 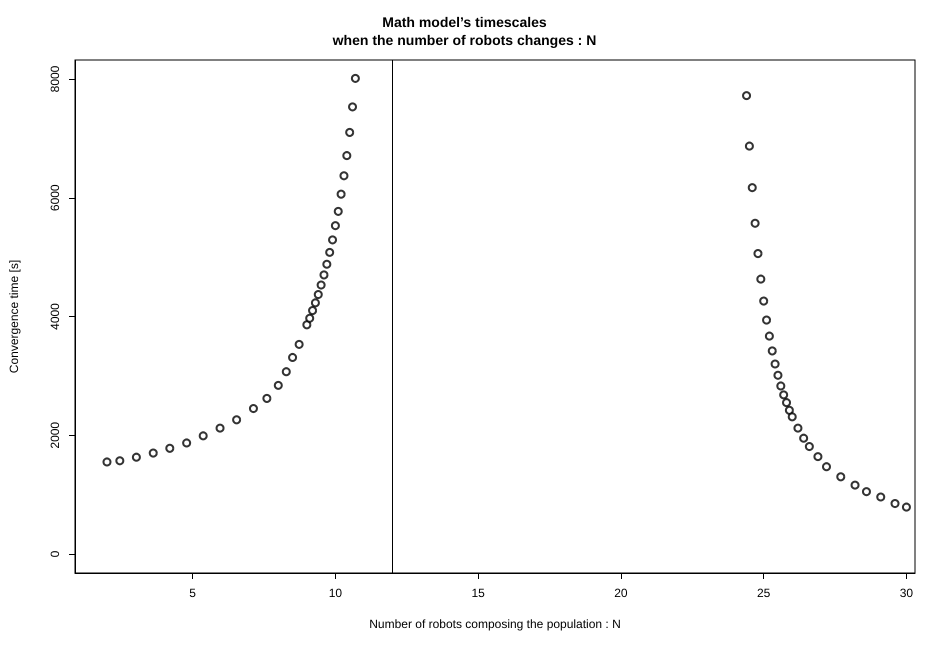 What do you see at coordinates (621, 593) in the screenshot?
I see `x-tick-label: 20` at bounding box center [621, 593].